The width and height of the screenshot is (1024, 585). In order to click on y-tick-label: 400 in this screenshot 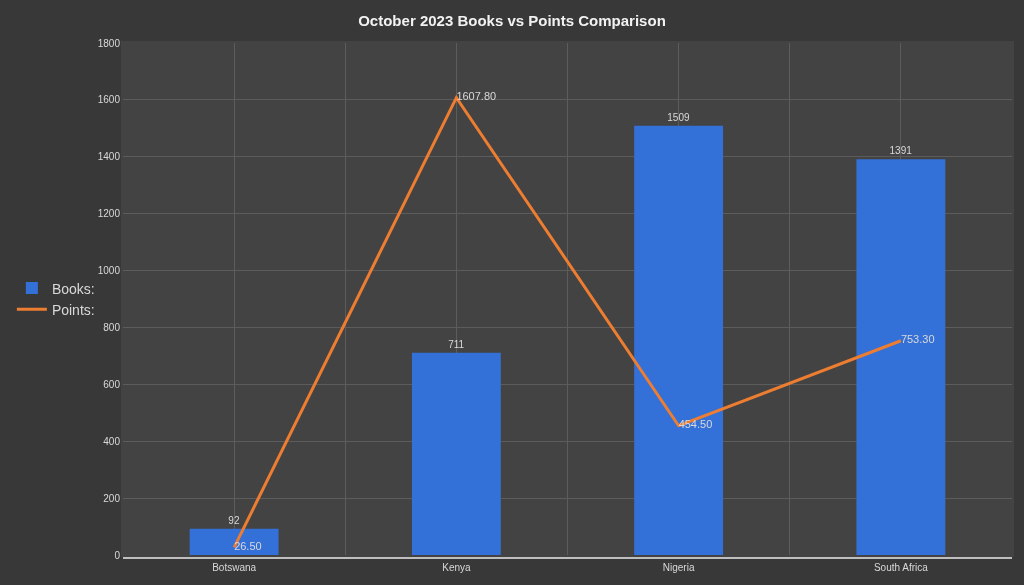, I will do `click(112, 441)`.